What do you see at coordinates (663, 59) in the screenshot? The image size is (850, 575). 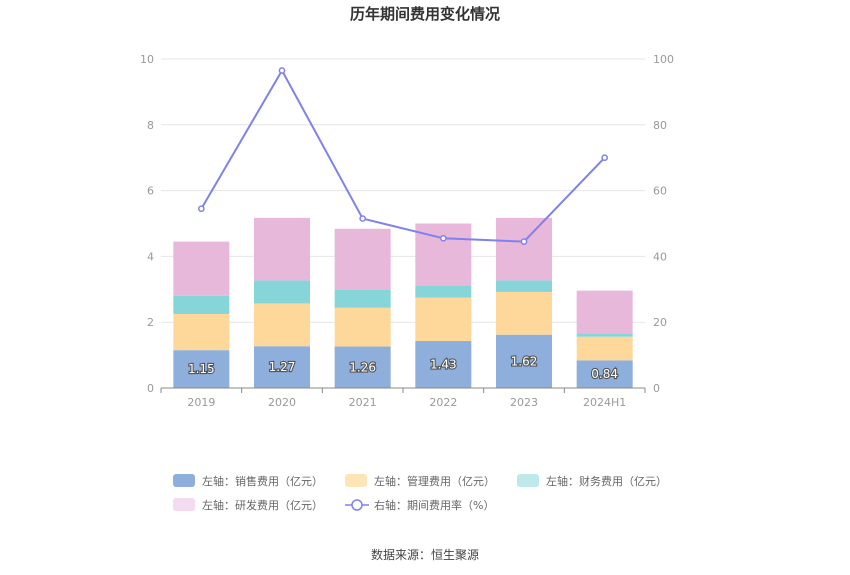 I see `right-tick-label: 100` at bounding box center [663, 59].